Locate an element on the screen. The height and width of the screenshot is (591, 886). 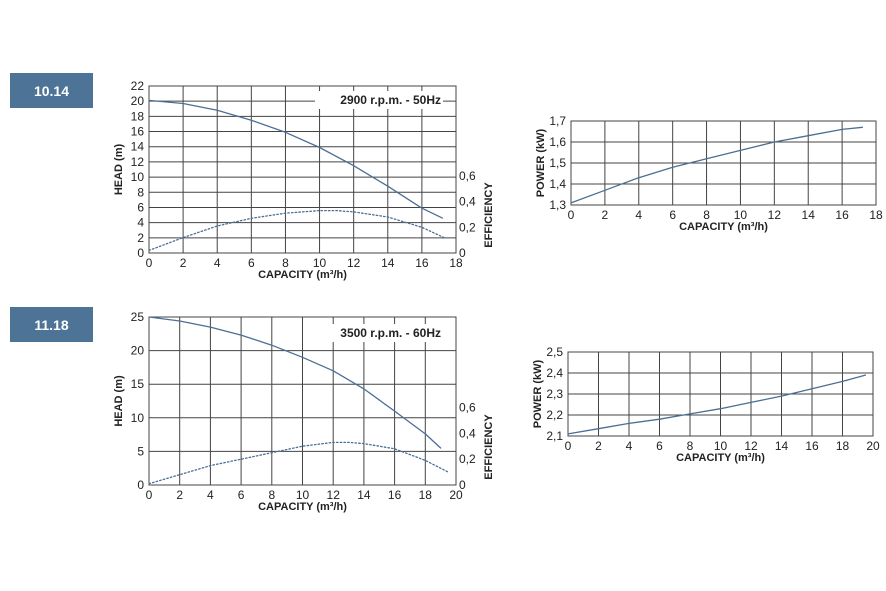
chart-2-x-tick-label: 12 is located at coordinates (775, 215).